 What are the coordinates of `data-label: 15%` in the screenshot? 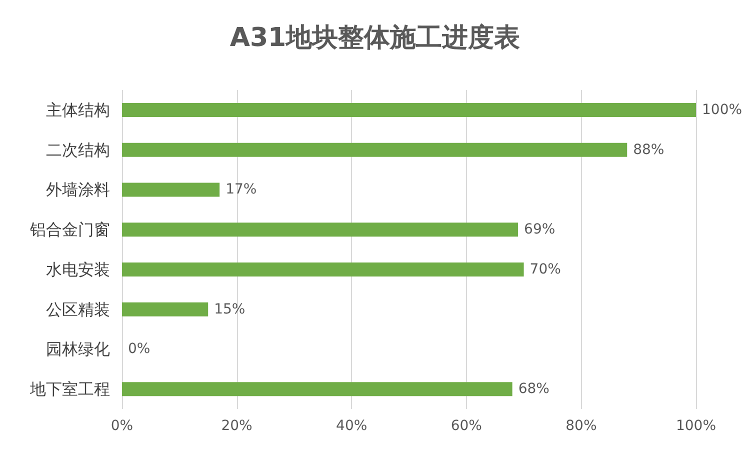 It's located at (230, 309).